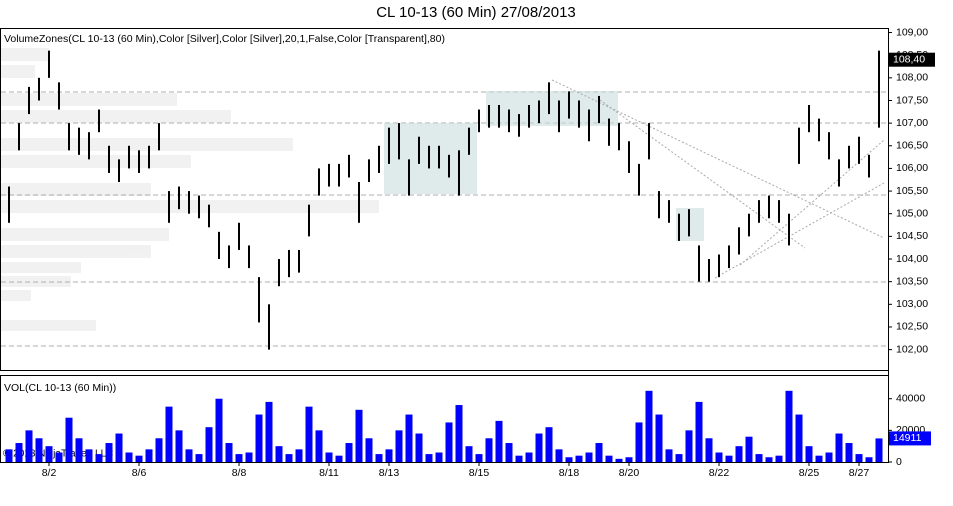  What do you see at coordinates (60, 388) in the screenshot?
I see `volume-label: VOL(CL 10-13 (60 Min))` at bounding box center [60, 388].